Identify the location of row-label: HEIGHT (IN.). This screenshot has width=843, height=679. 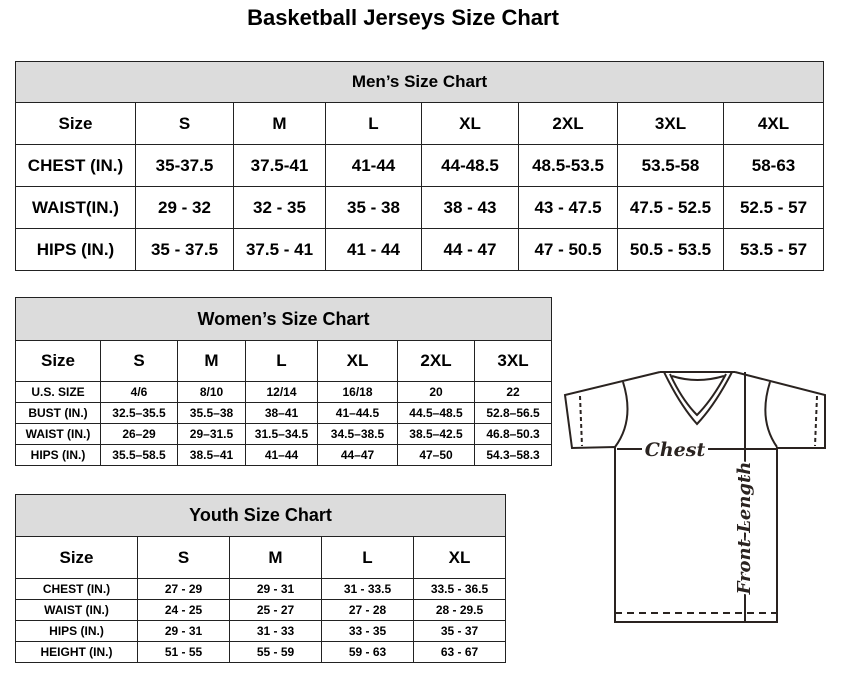
(76, 652).